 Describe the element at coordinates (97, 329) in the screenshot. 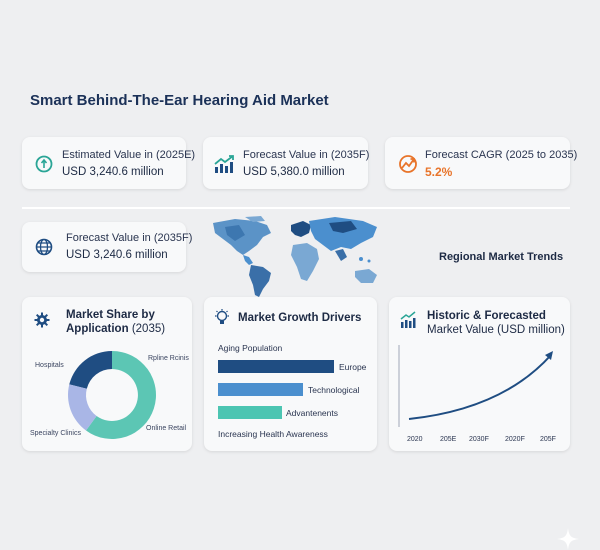

I see `market-share-title-application: Application` at that location.